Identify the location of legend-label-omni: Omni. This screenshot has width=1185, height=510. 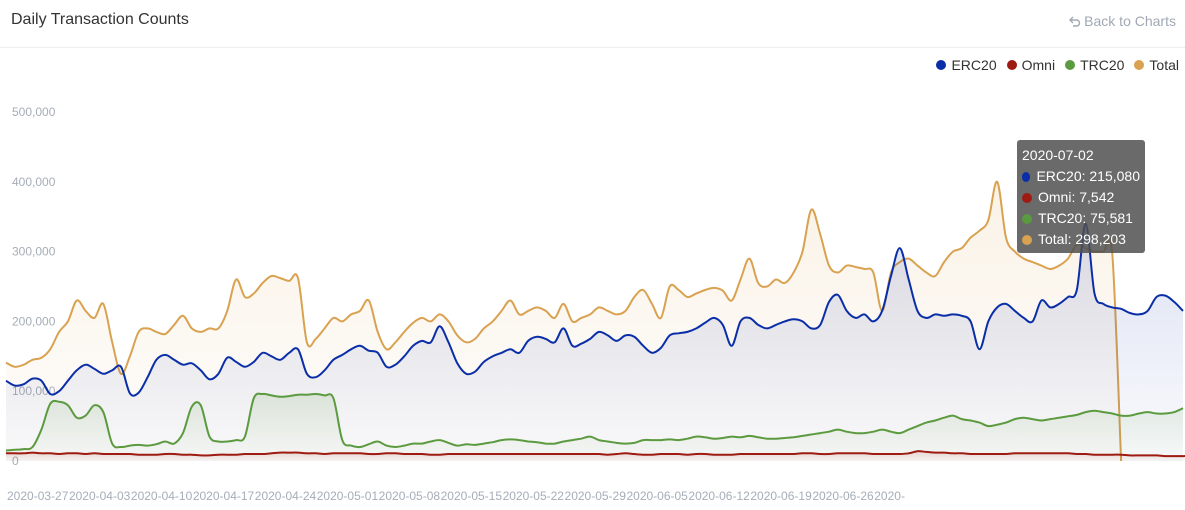
(1038, 65).